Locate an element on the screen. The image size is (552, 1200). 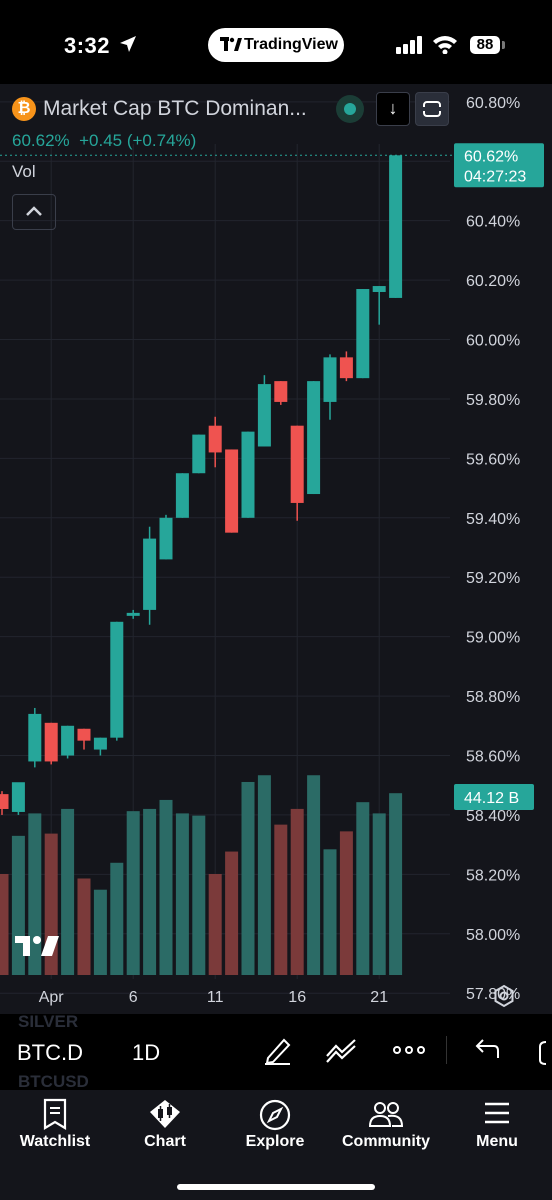
tab-label: Explore is located at coordinates (275, 1141).